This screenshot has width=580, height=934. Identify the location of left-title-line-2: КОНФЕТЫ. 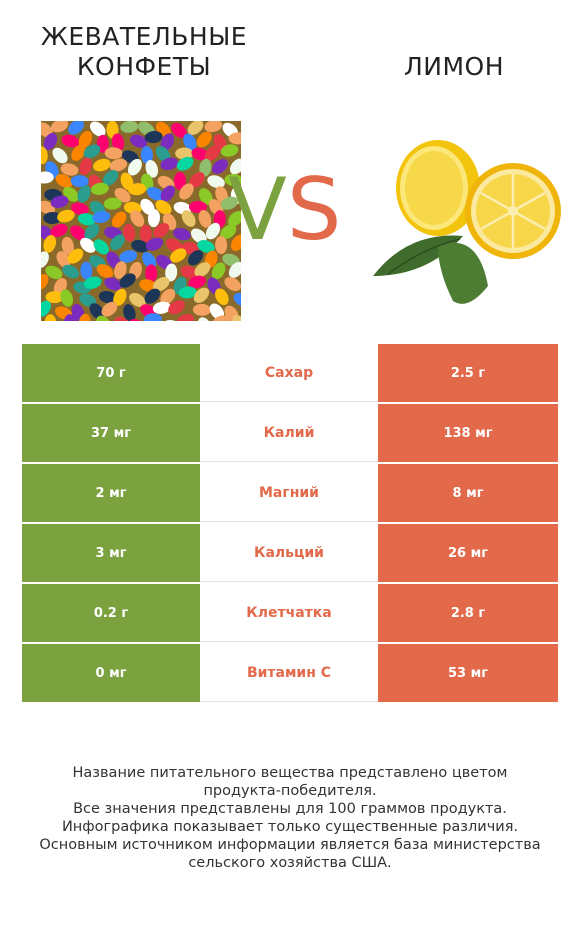
(144, 66).